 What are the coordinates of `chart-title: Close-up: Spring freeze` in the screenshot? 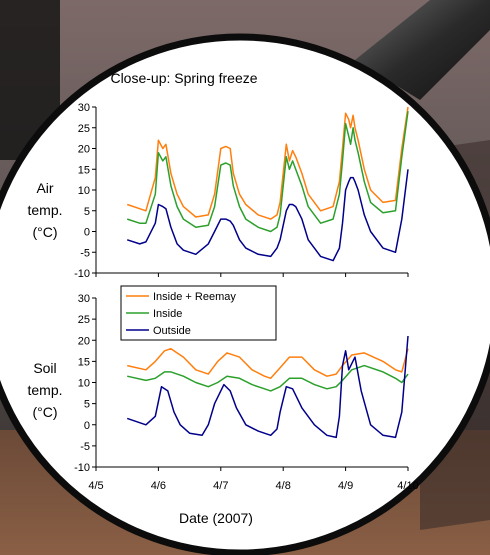 It's located at (183, 78).